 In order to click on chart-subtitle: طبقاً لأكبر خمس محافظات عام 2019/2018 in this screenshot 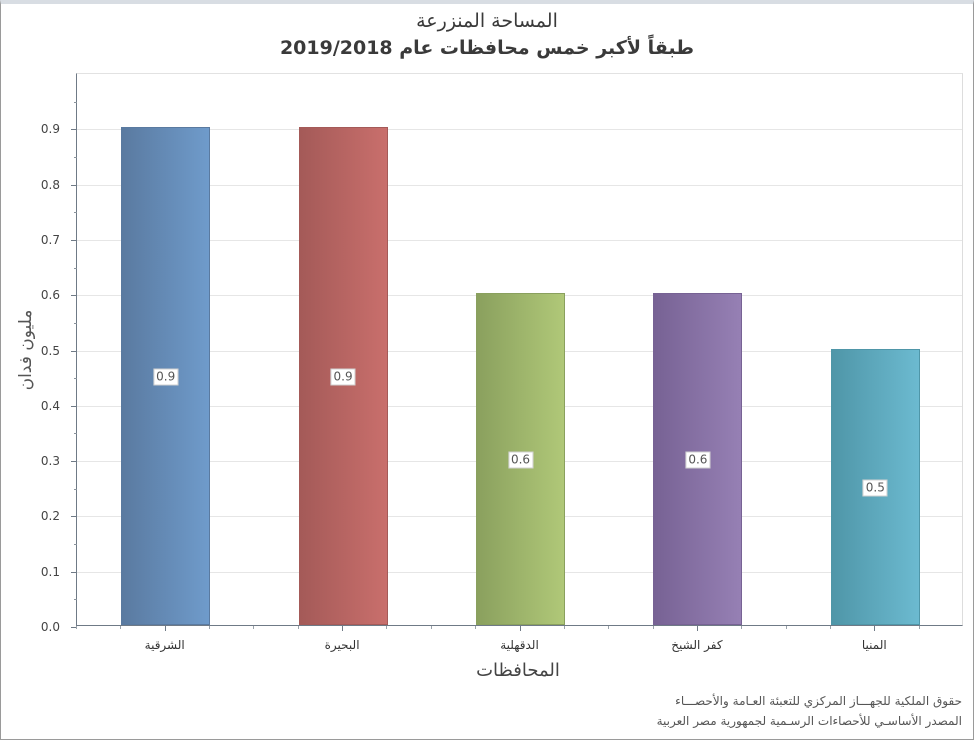, I will do `click(487, 48)`.